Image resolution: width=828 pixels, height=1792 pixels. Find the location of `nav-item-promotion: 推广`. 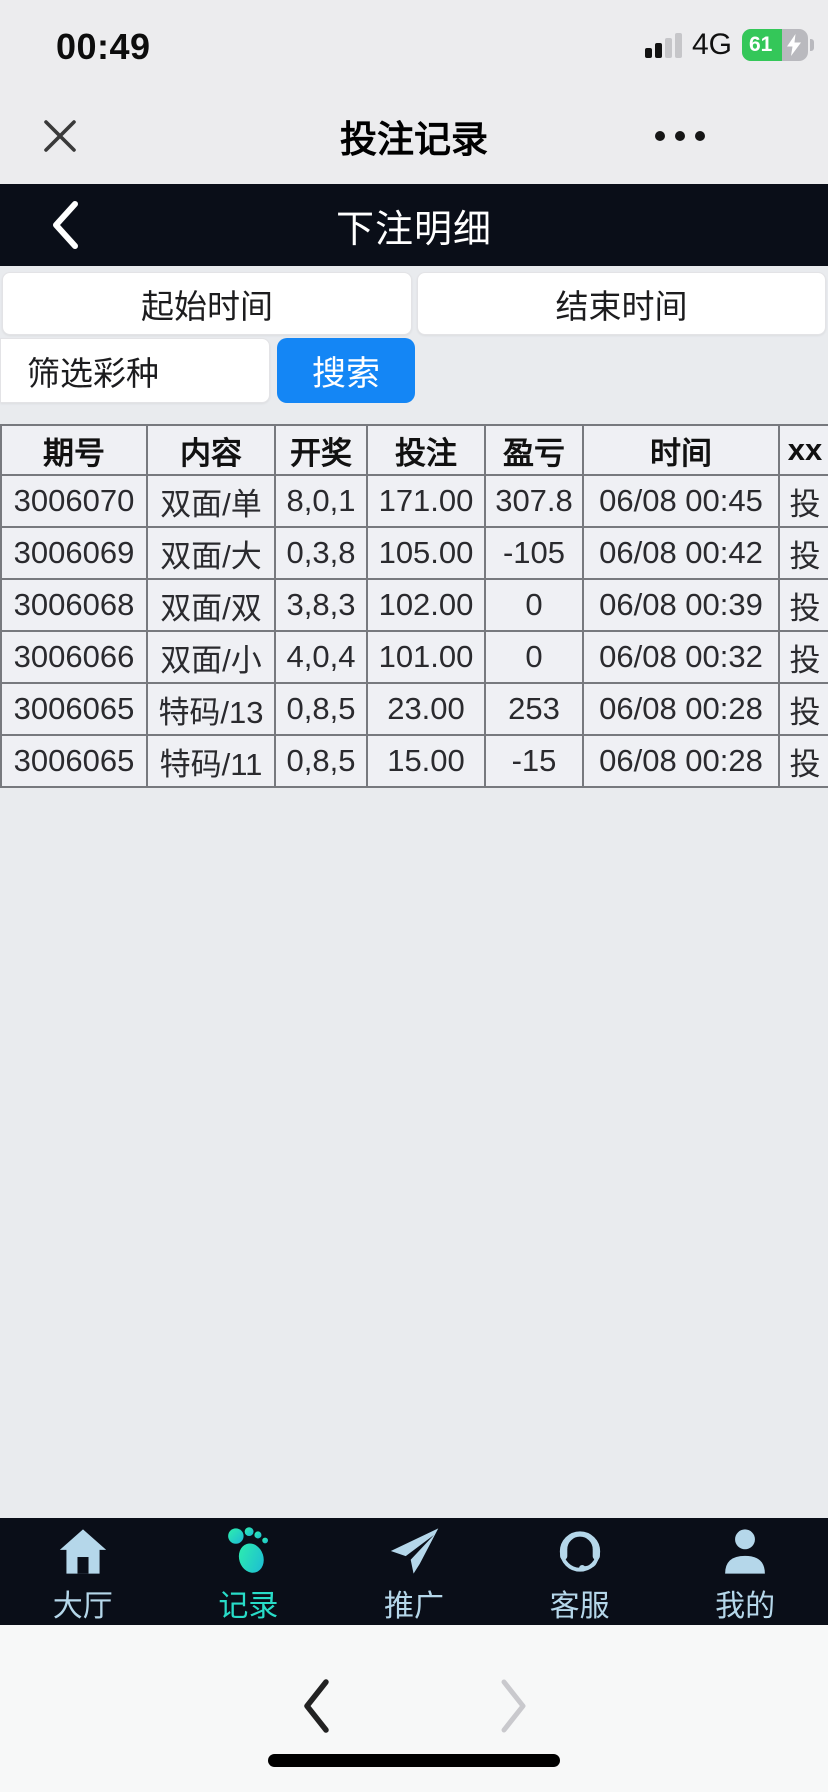

nav-item-promotion: 推广 is located at coordinates (414, 1571).